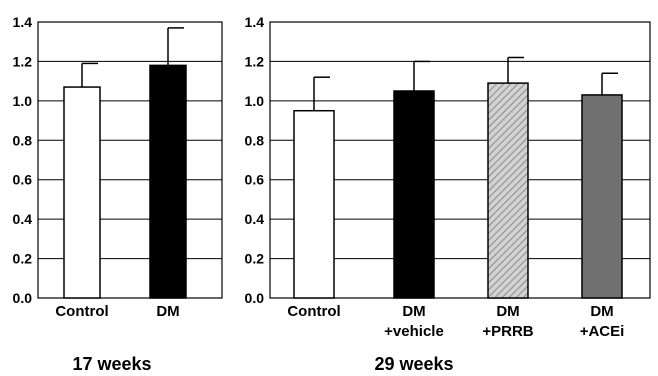 Image resolution: width=658 pixels, height=376 pixels. What do you see at coordinates (413, 364) in the screenshot?
I see `panel-title: 29 weeks` at bounding box center [413, 364].